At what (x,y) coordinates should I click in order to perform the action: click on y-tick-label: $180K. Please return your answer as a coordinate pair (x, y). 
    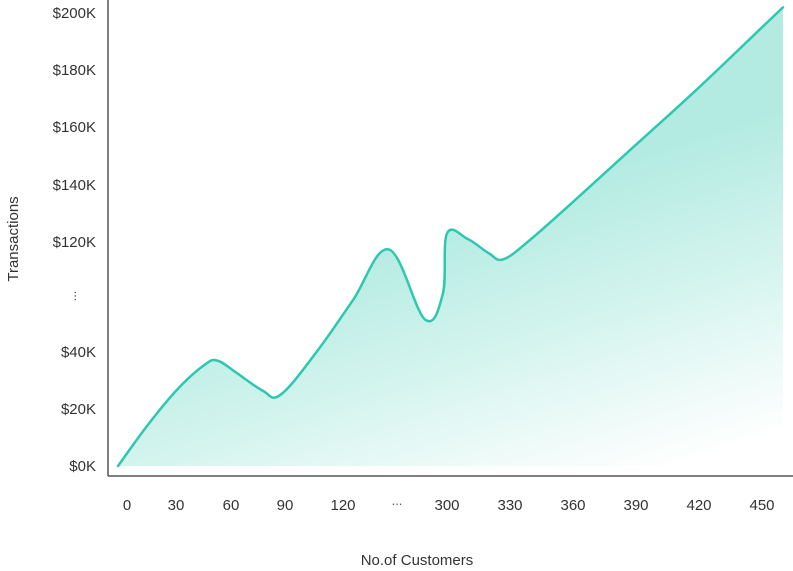
    Looking at the image, I should click on (74, 70).